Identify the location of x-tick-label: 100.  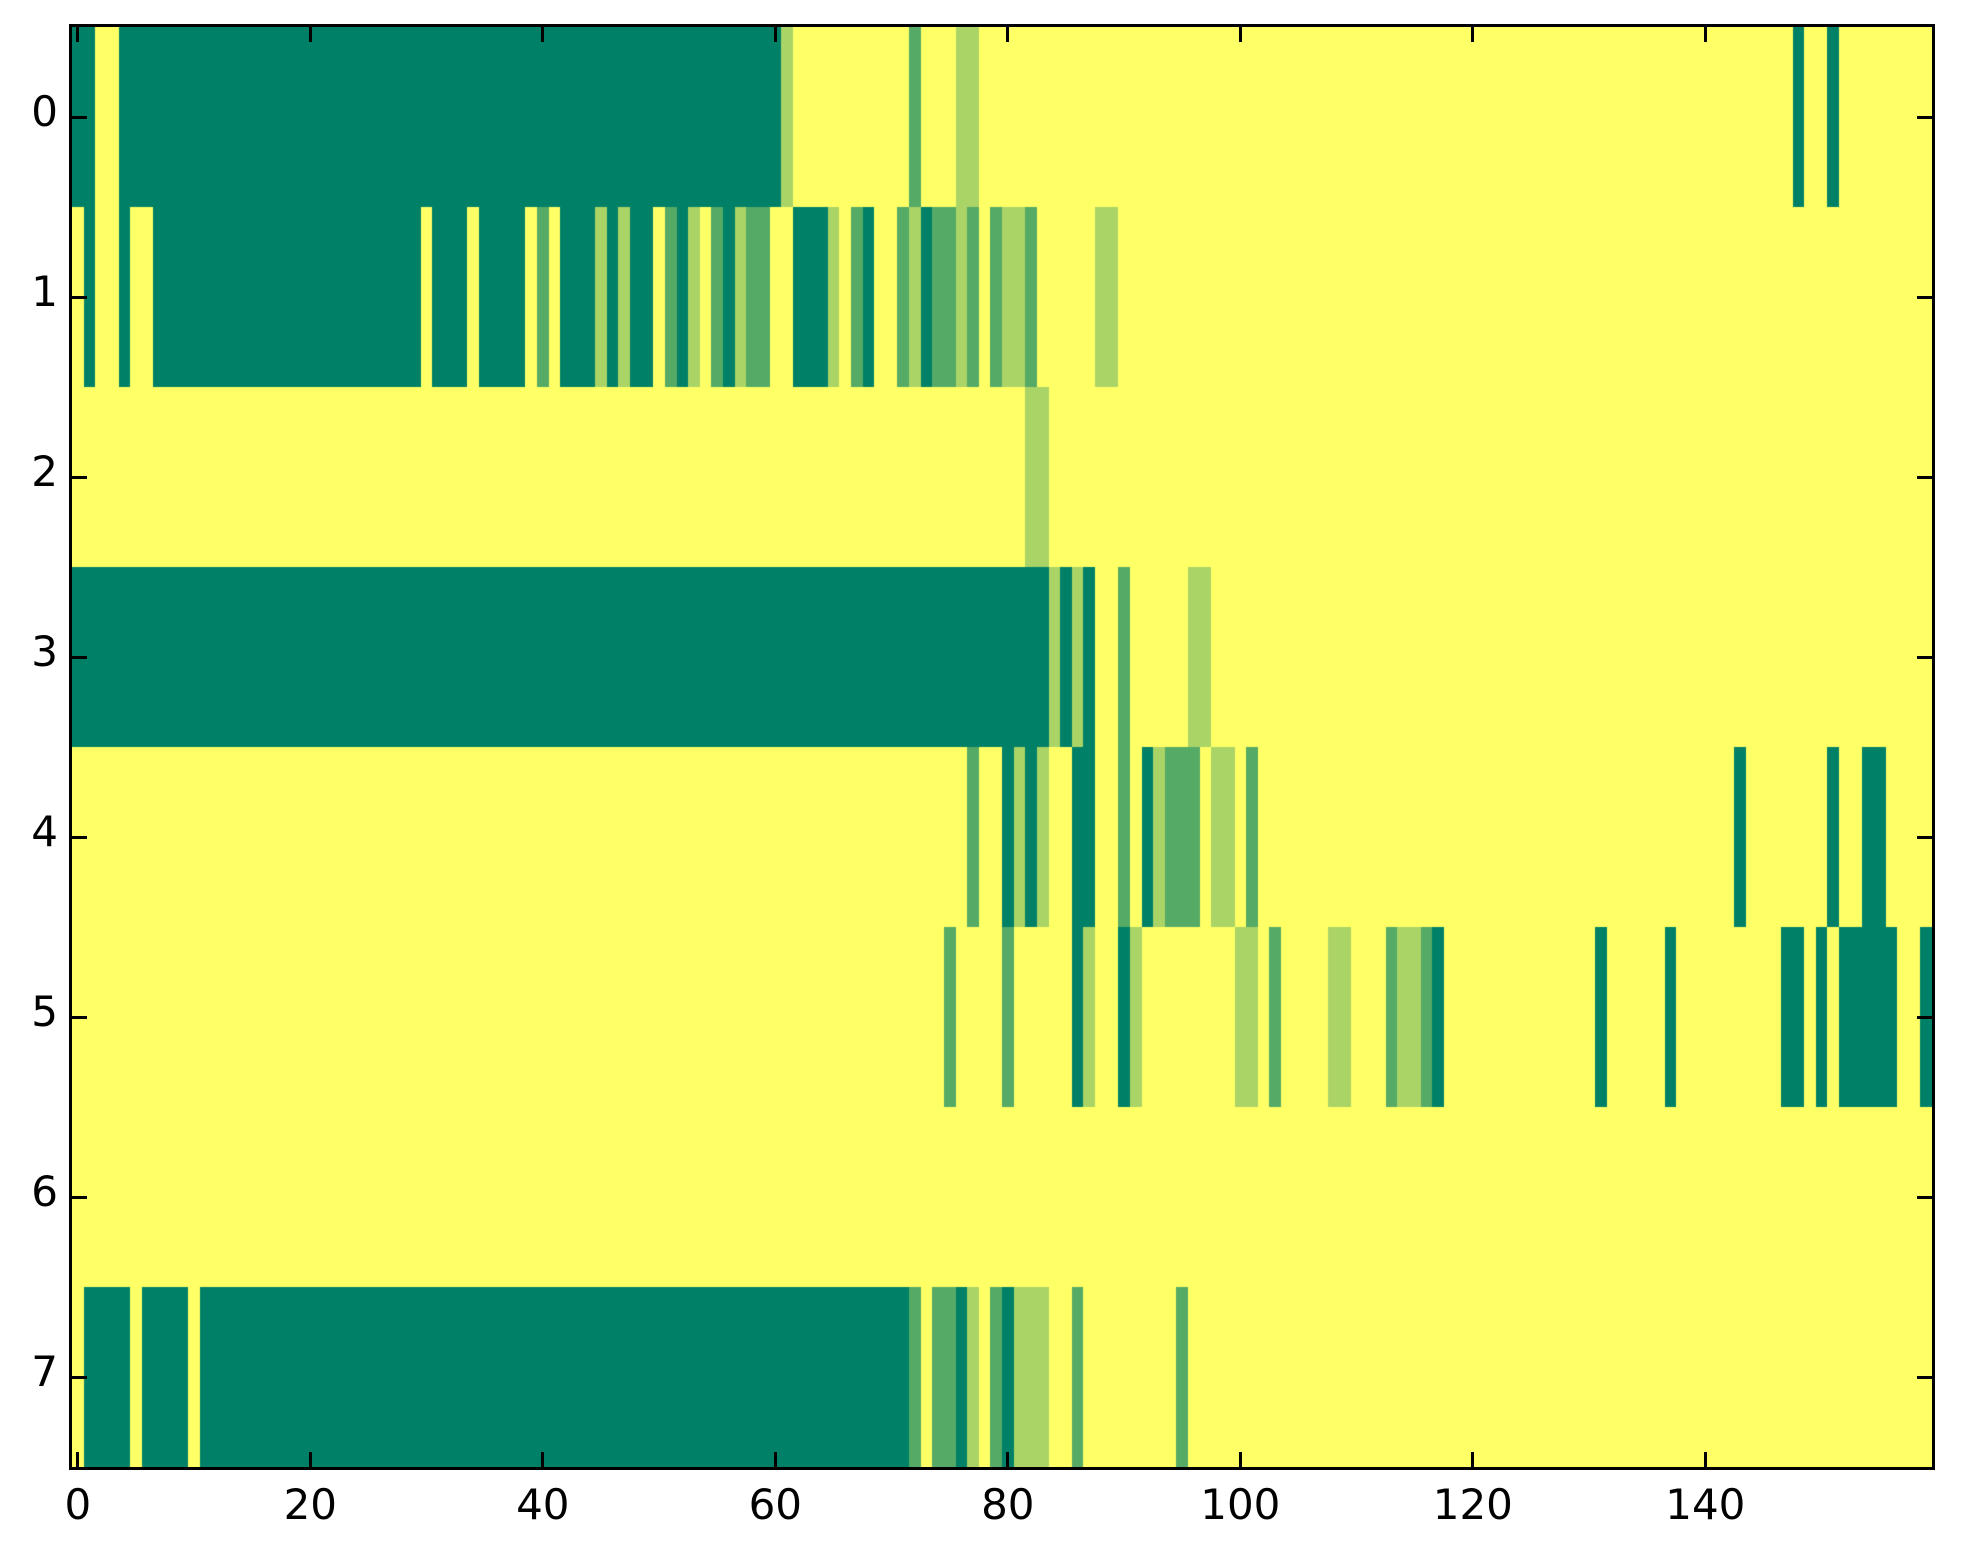
(1240, 1504).